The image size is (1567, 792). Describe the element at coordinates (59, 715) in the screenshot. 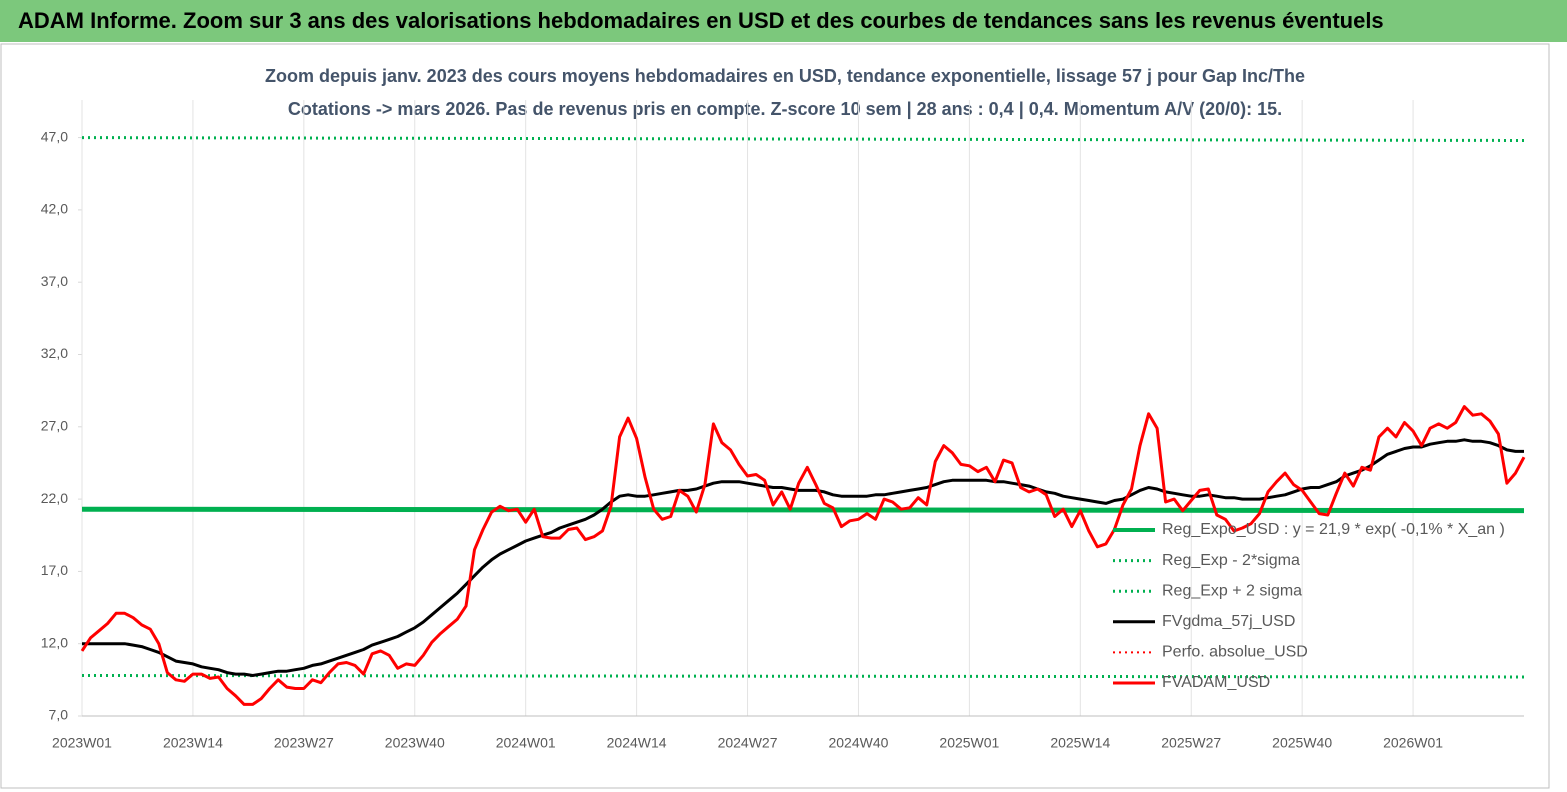

I see `y-tick-label: 7,0` at that location.